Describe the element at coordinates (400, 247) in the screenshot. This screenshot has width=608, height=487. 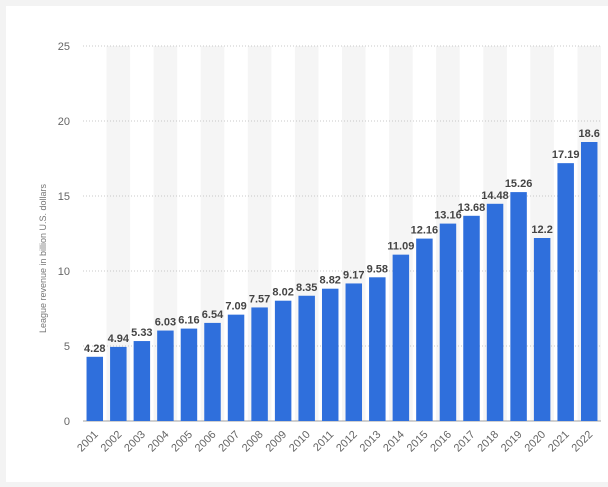
I see `data-label: 11.09` at that location.